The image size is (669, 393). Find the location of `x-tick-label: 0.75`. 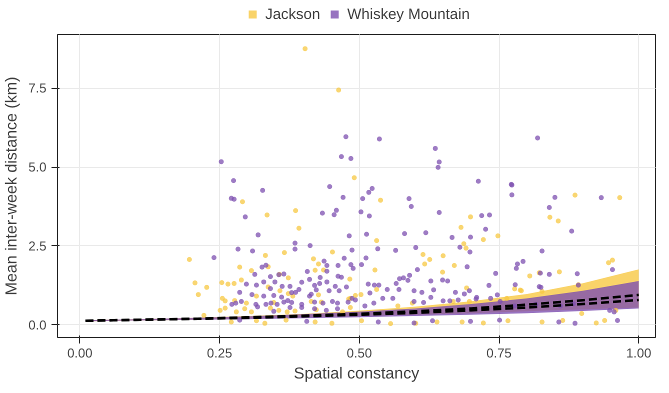

x-tick-label: 0.75 is located at coordinates (499, 353).